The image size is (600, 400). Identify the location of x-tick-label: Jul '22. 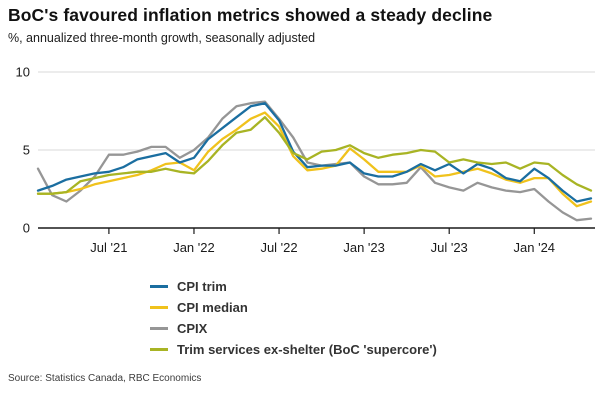
(278, 247).